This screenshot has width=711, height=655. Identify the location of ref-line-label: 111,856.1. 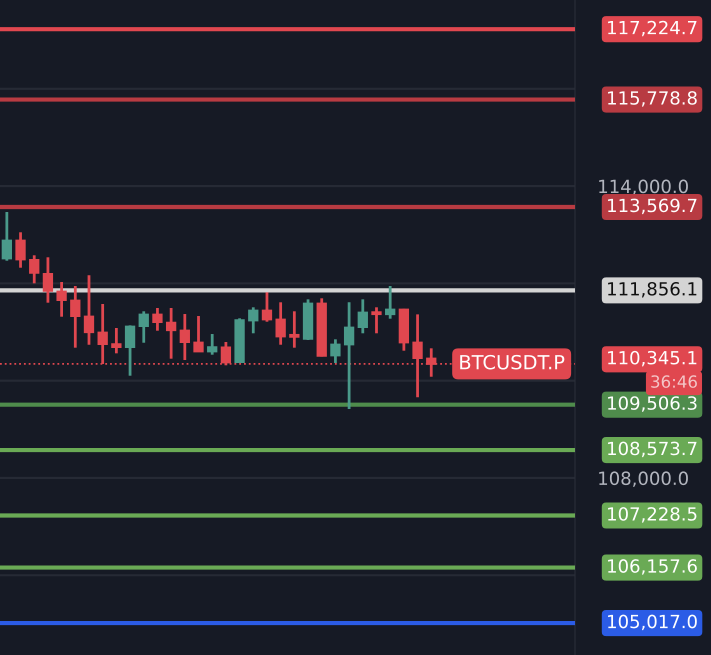
(652, 290).